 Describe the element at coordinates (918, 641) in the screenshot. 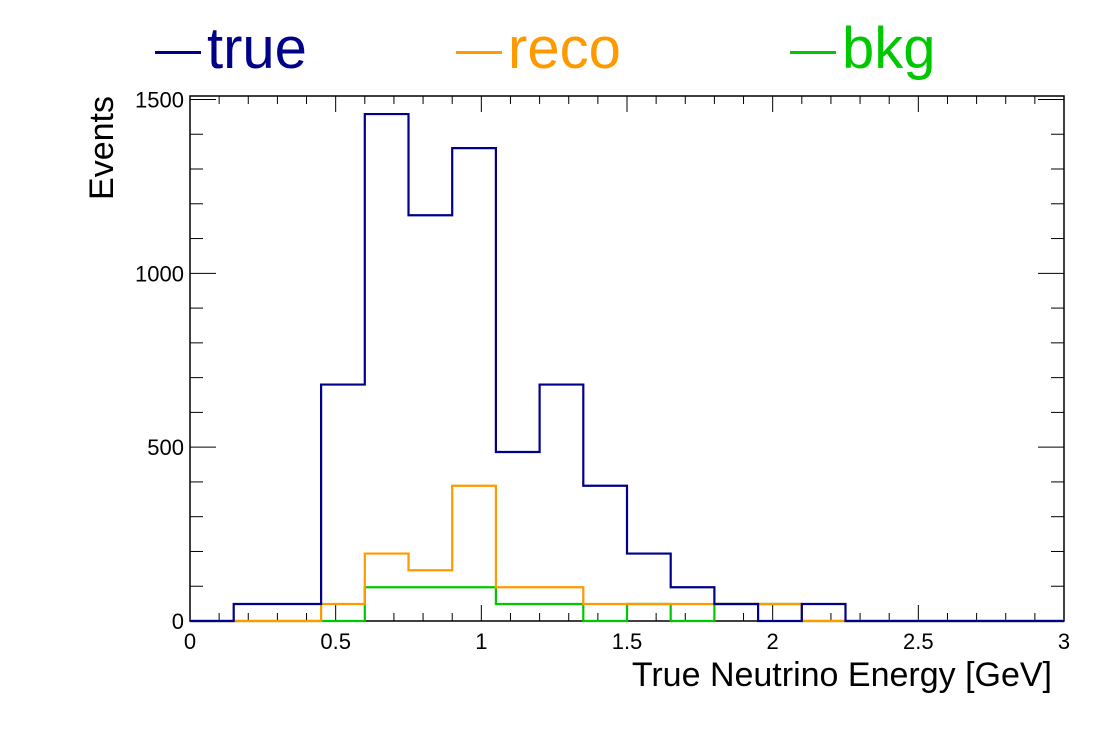

I see `x-tick-label: 2.5` at that location.